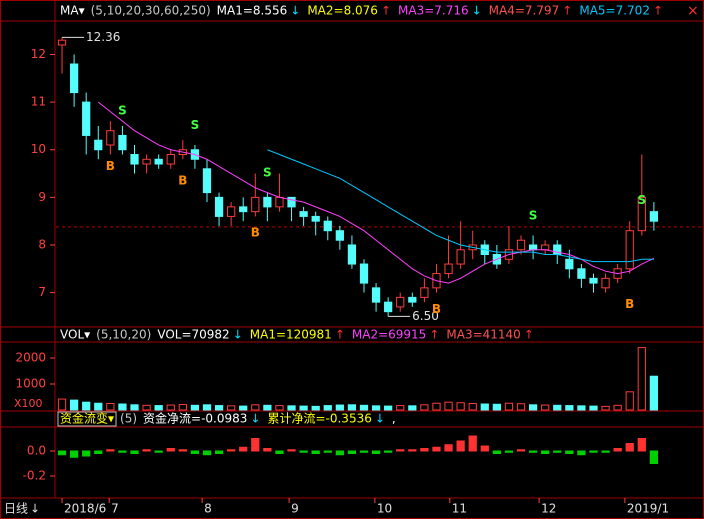 This screenshot has width=704, height=519. Describe the element at coordinates (614, 11) in the screenshot. I see `legend-item: MA5=7.702` at that location.